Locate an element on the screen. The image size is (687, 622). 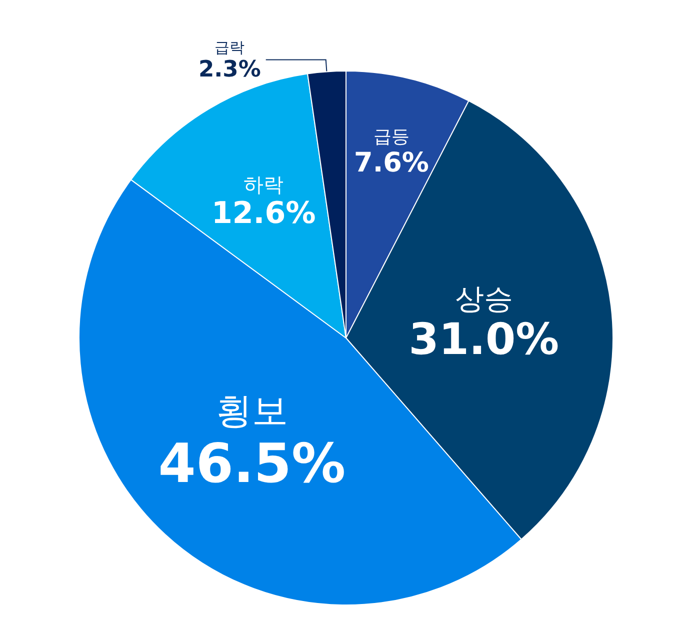
slice-label: 상승 is located at coordinates (483, 298).